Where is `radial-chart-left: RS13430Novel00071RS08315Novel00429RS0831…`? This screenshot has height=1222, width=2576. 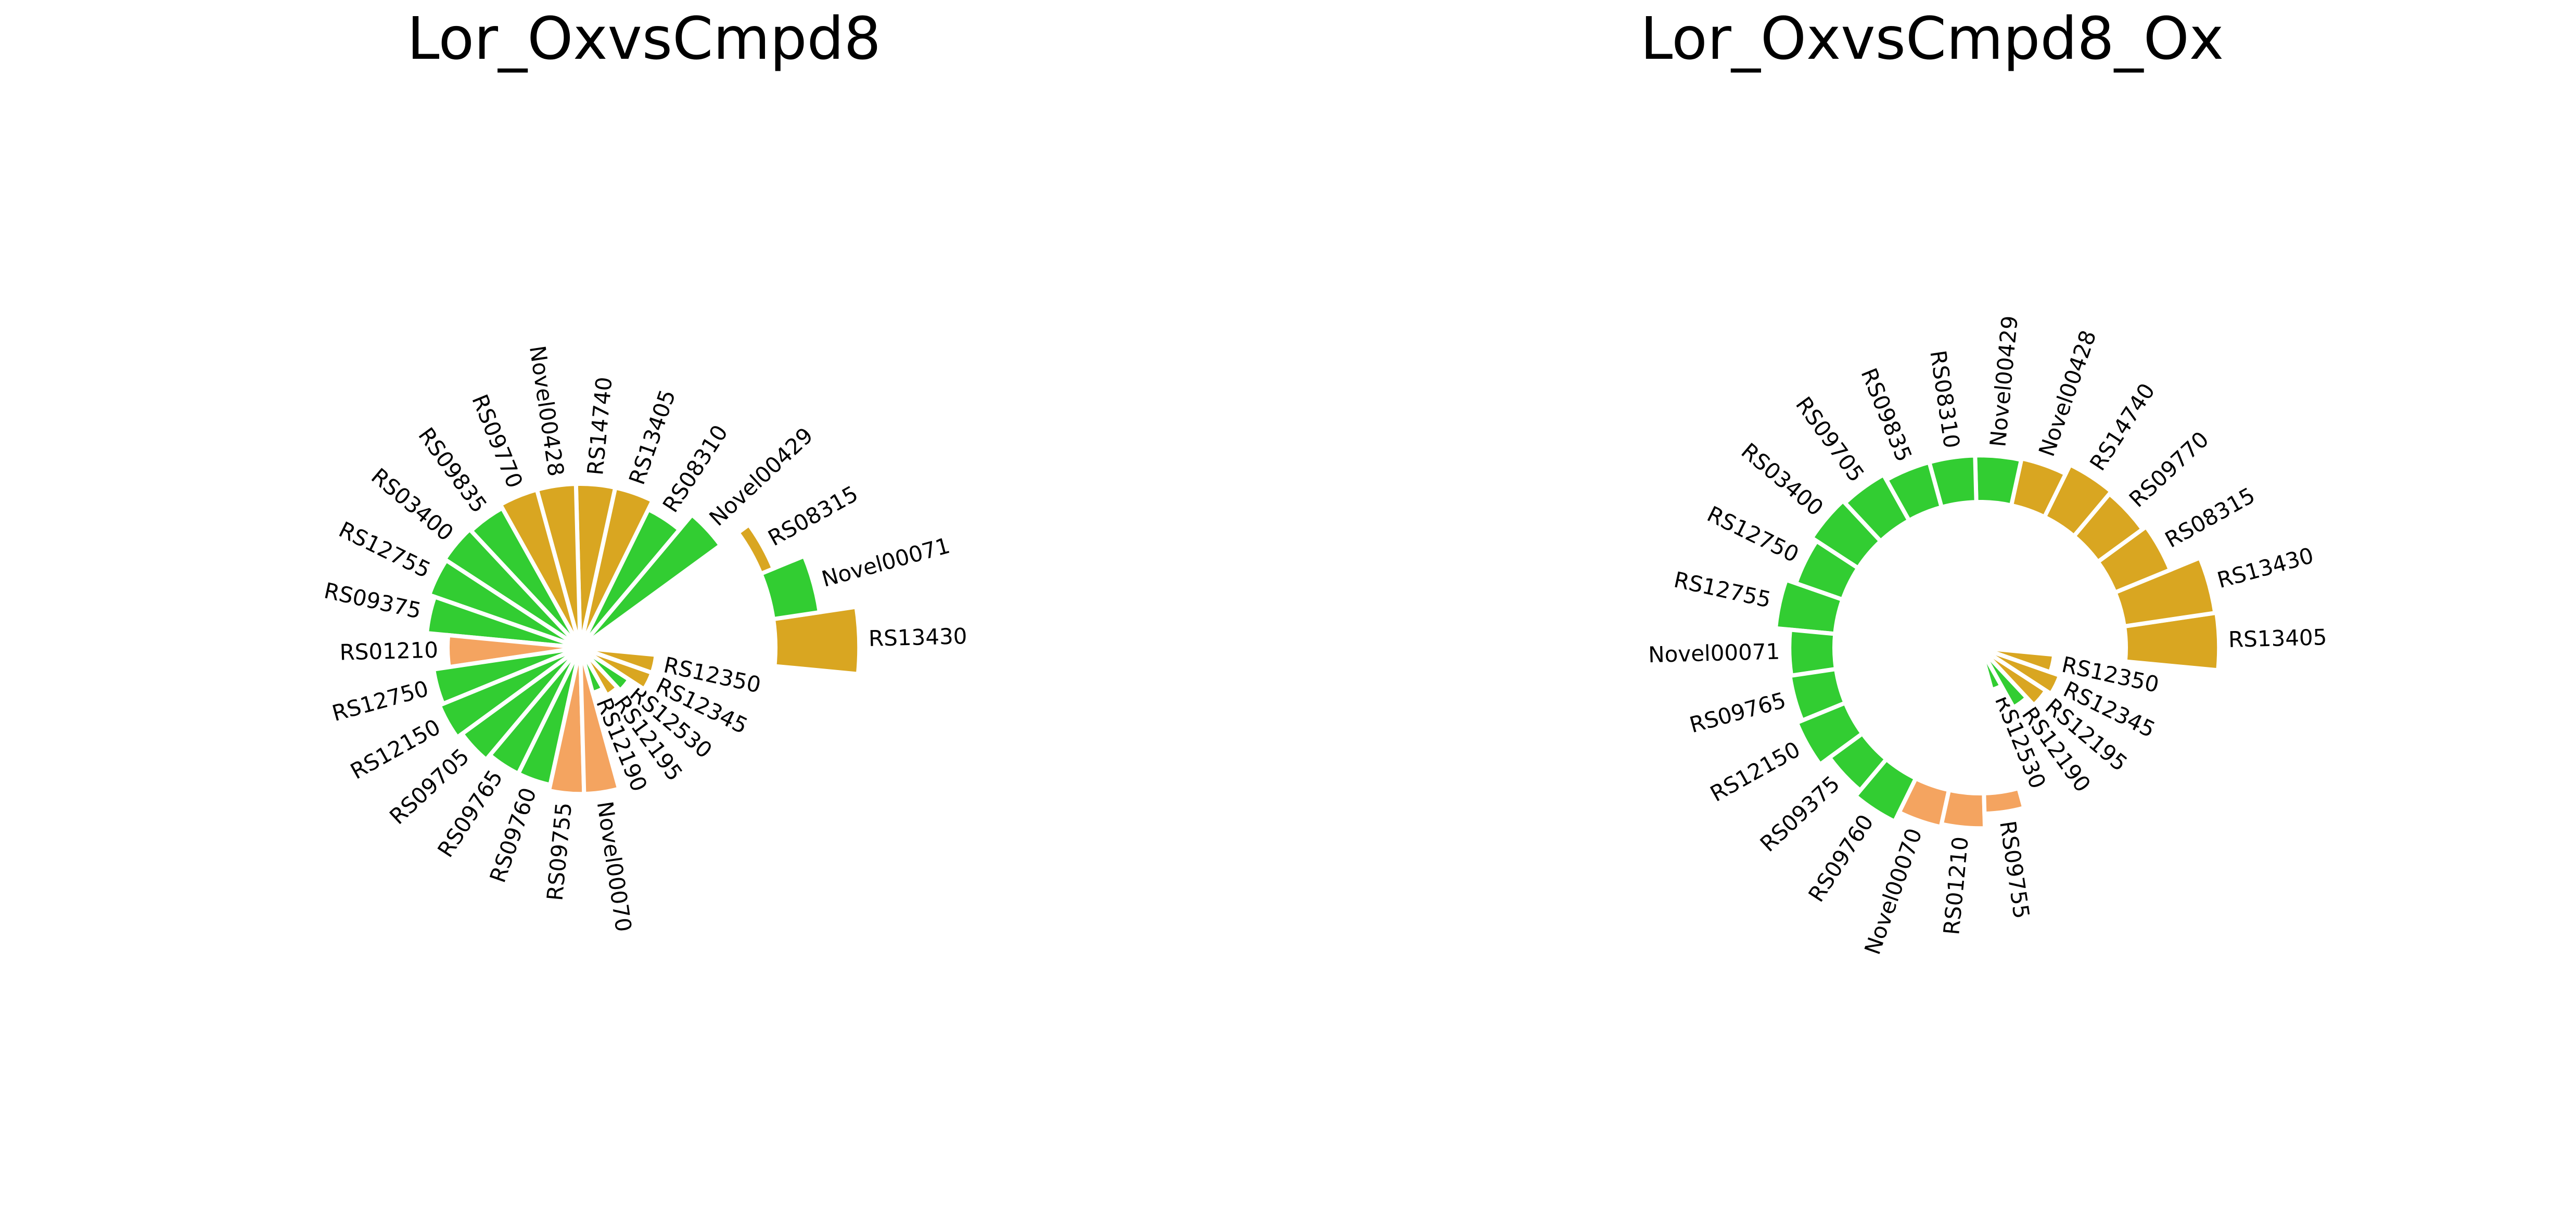 radial-chart-left: RS13430Novel00071RS08315Novel00429RS0831… is located at coordinates (644, 638).